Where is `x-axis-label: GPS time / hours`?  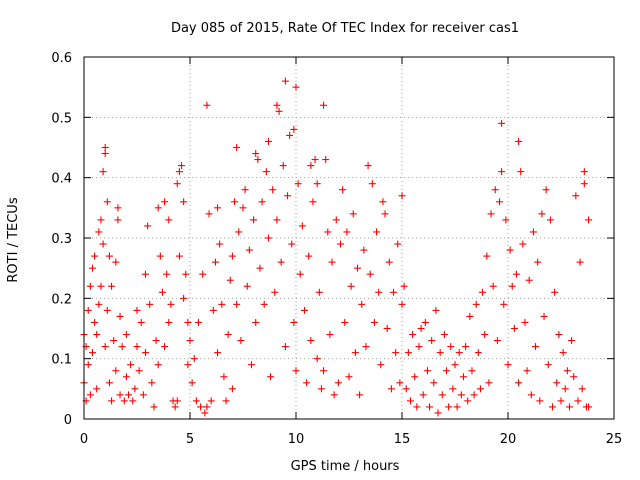 x-axis-label: GPS time / hours is located at coordinates (345, 466).